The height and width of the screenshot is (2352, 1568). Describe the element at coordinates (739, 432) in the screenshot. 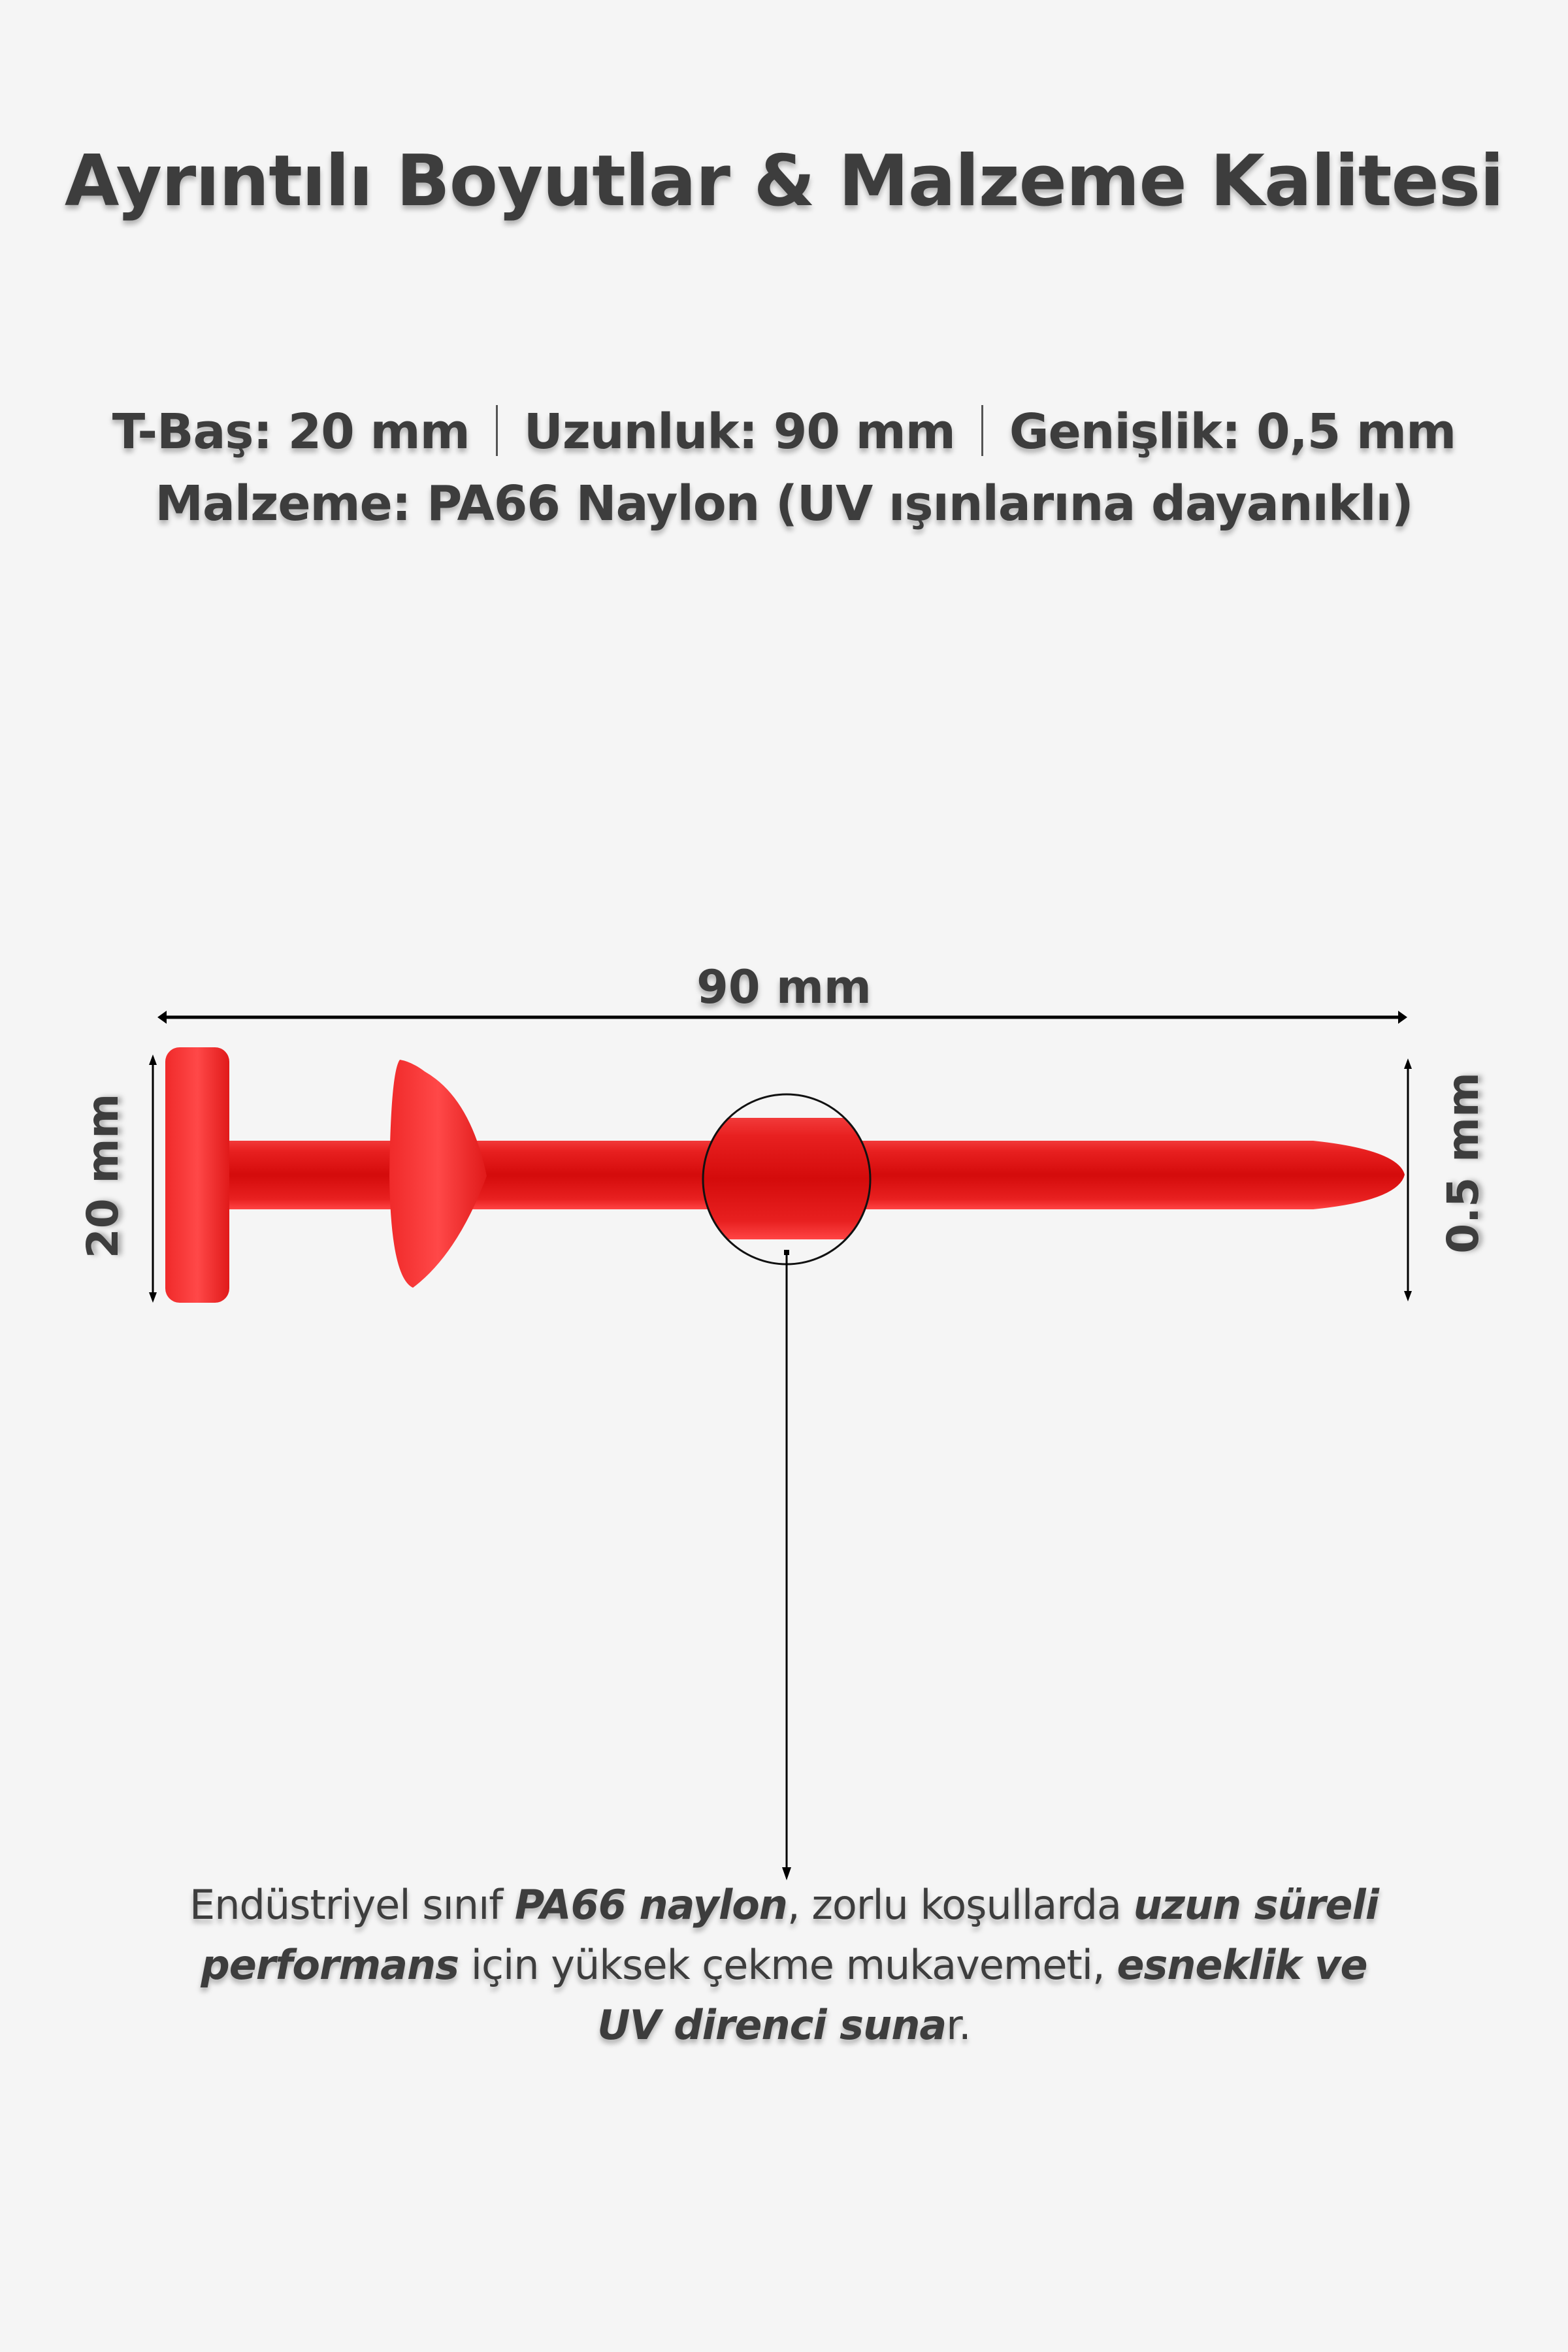

I see `spec-length: Uzunluk: 90 mm` at that location.